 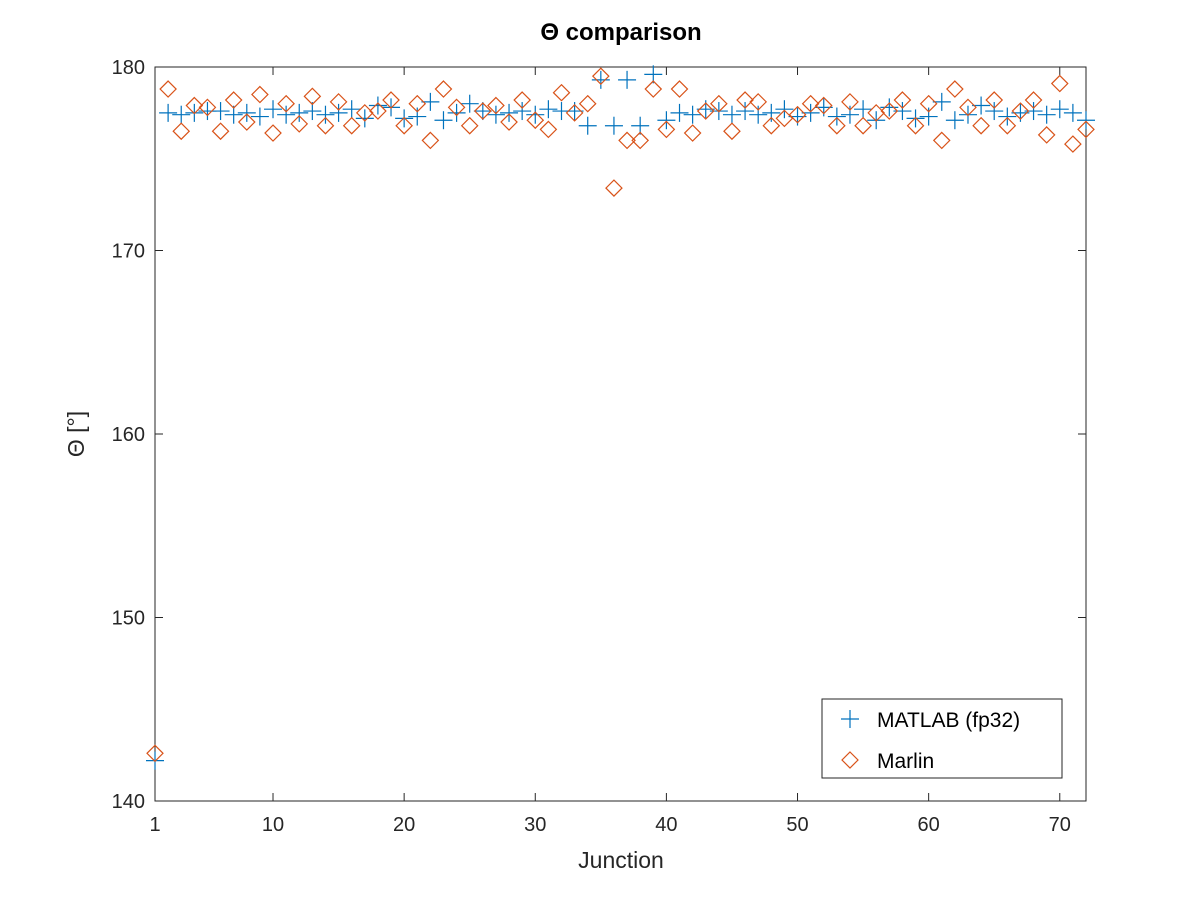 I want to click on x-tick-label: 30, so click(x=535, y=825).